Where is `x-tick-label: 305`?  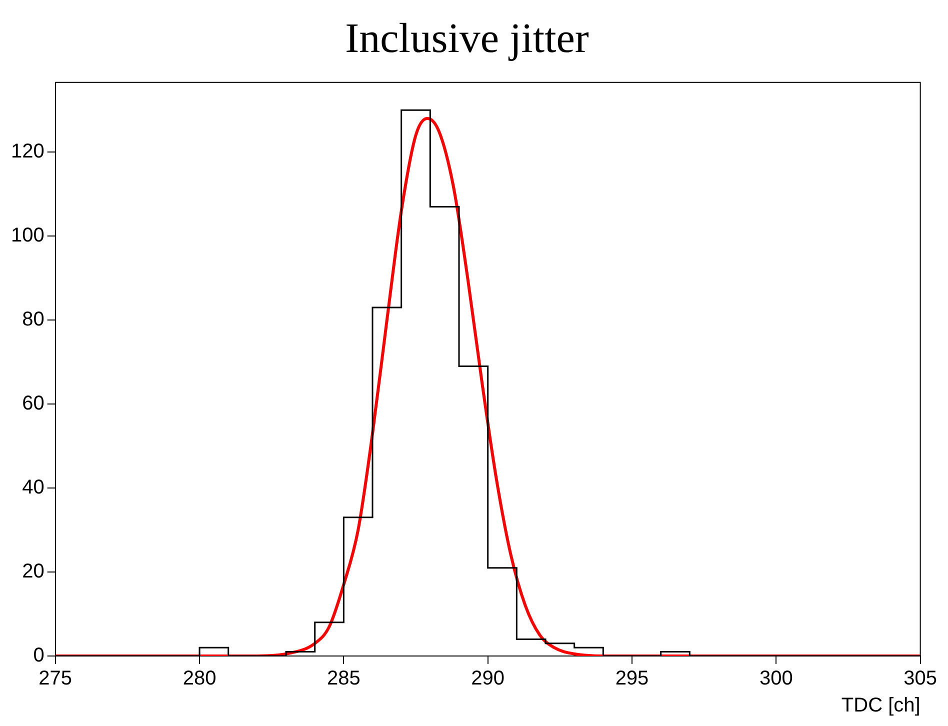 x-tick-label: 305 is located at coordinates (921, 679).